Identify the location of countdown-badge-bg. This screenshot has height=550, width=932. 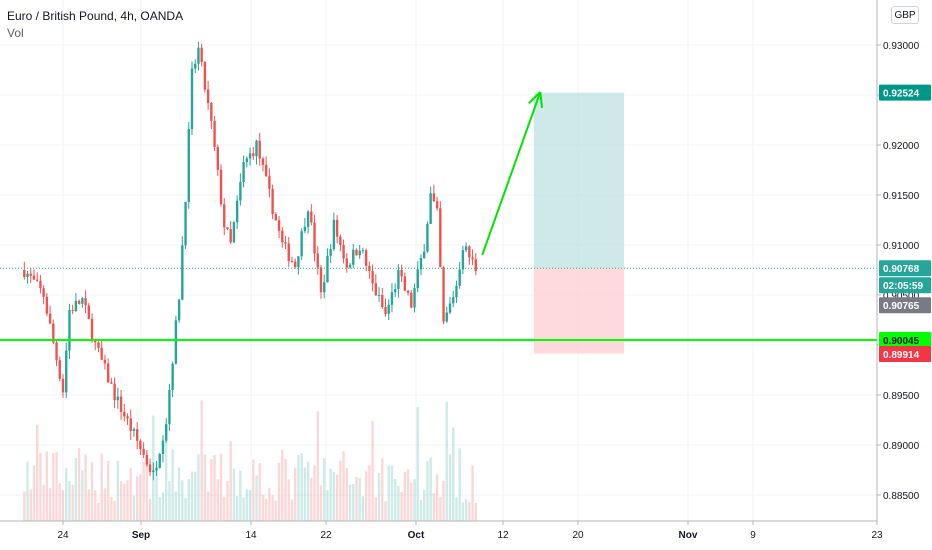
(905, 285).